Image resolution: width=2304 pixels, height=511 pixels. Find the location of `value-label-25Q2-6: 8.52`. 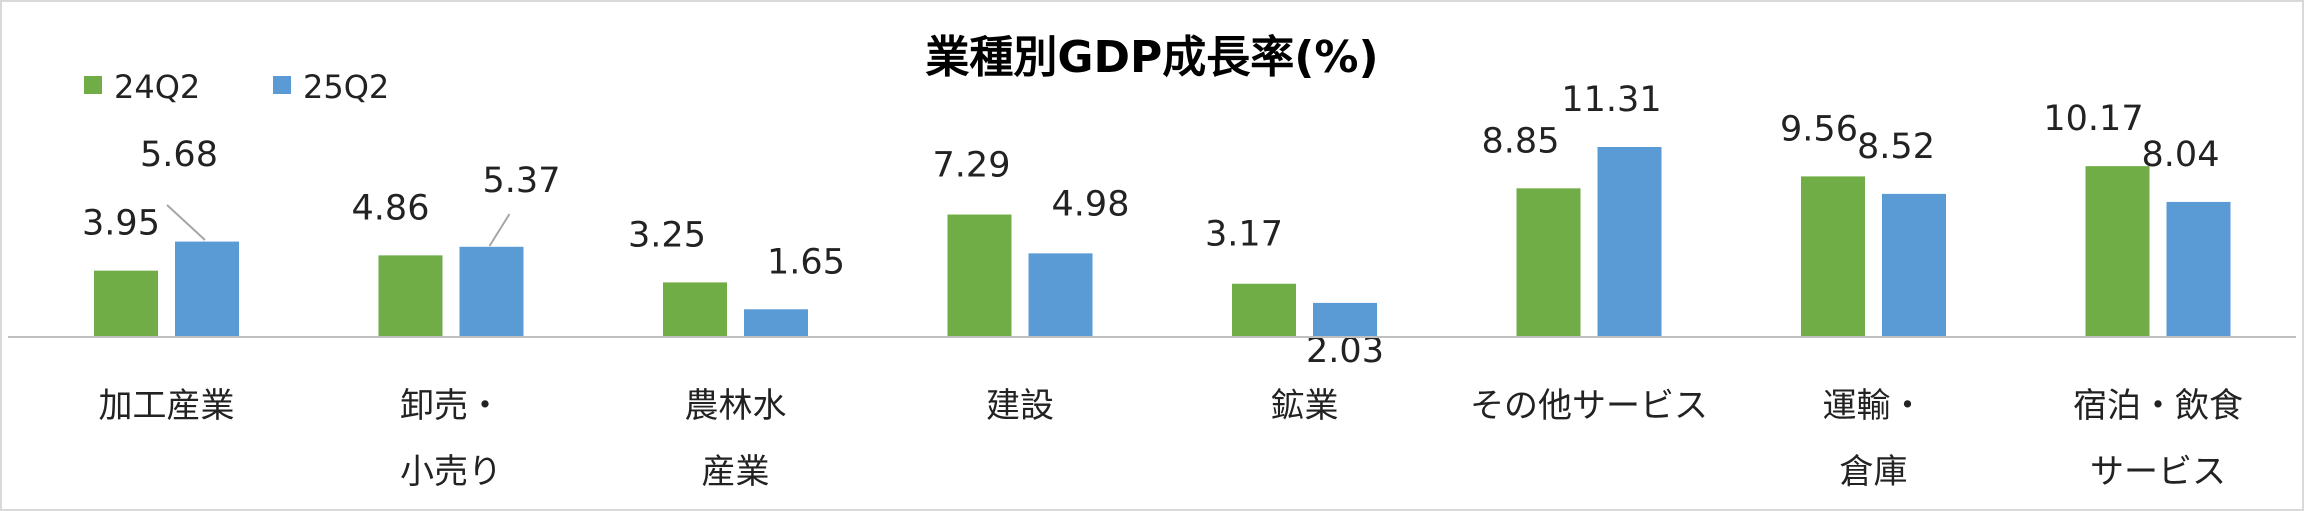

value-label-25Q2-6: 8.52 is located at coordinates (1896, 147).